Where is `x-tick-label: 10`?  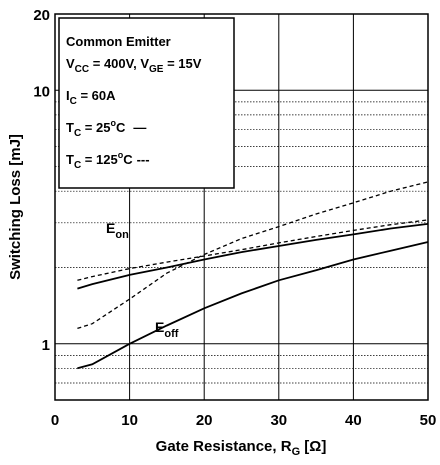
x-tick-label: 10 is located at coordinates (129, 420).